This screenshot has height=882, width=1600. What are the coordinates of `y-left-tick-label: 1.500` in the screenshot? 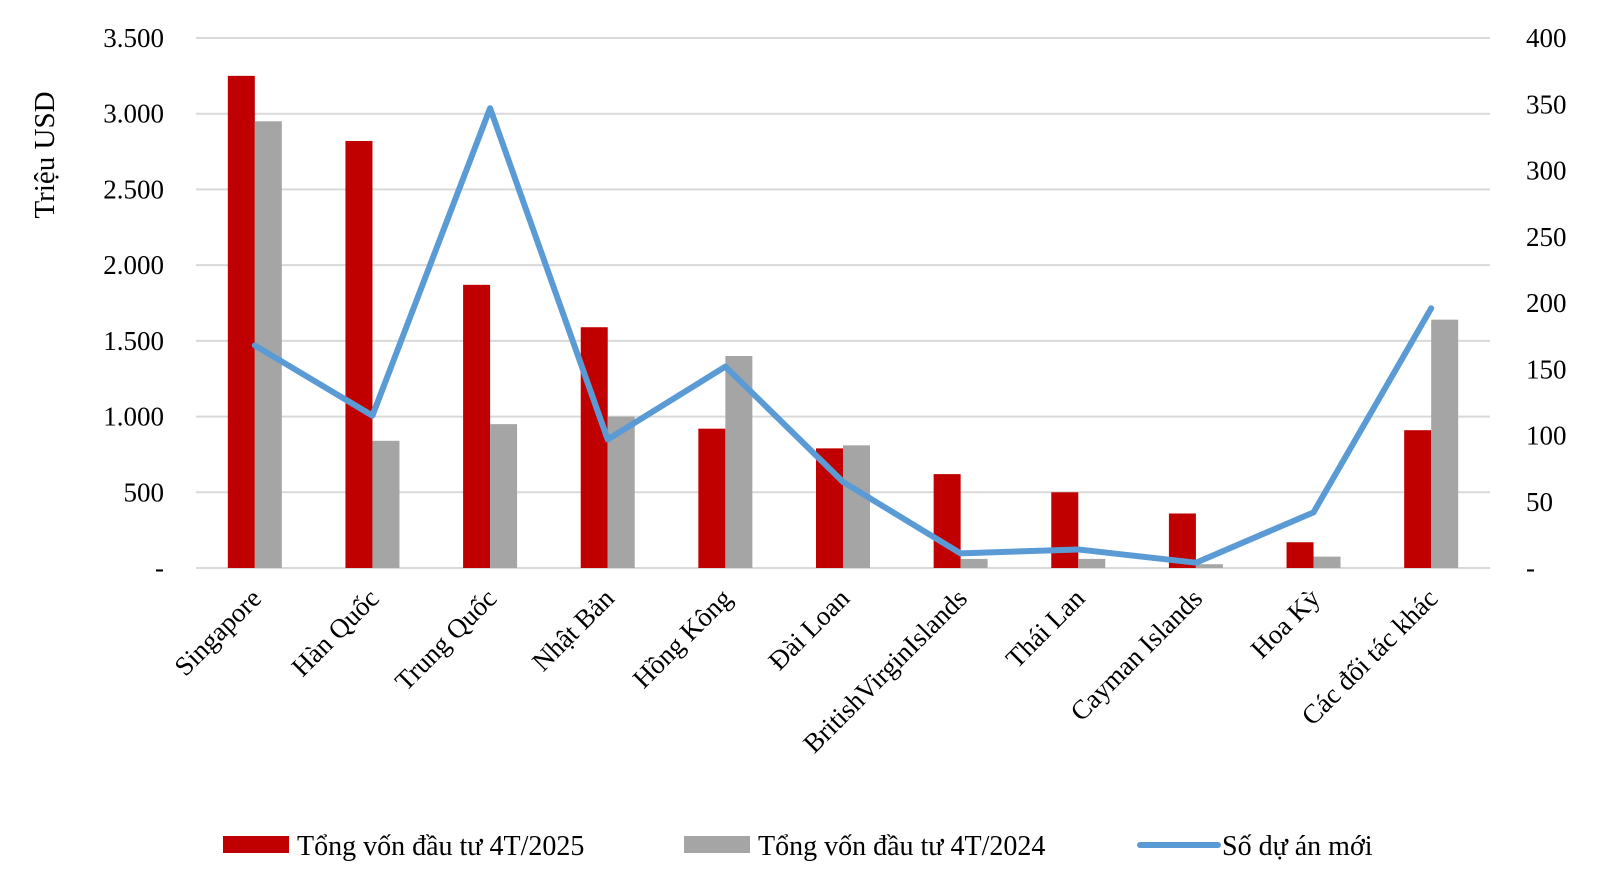 It's located at (133, 341).